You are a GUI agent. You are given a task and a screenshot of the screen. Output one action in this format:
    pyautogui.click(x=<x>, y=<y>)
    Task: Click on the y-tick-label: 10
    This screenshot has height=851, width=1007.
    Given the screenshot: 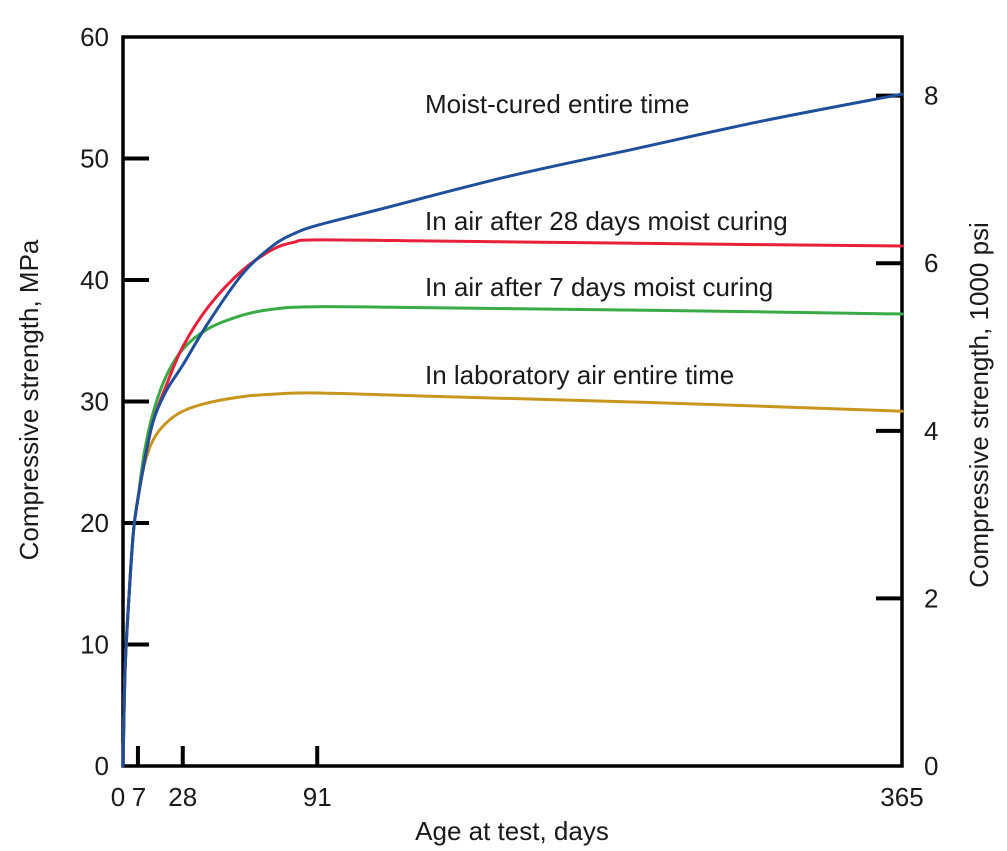 What is the action you would take?
    pyautogui.click(x=94, y=645)
    